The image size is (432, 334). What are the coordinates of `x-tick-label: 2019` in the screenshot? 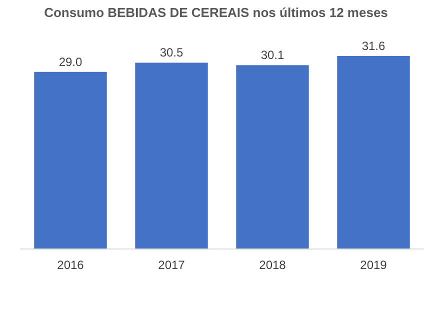 It's located at (374, 265).